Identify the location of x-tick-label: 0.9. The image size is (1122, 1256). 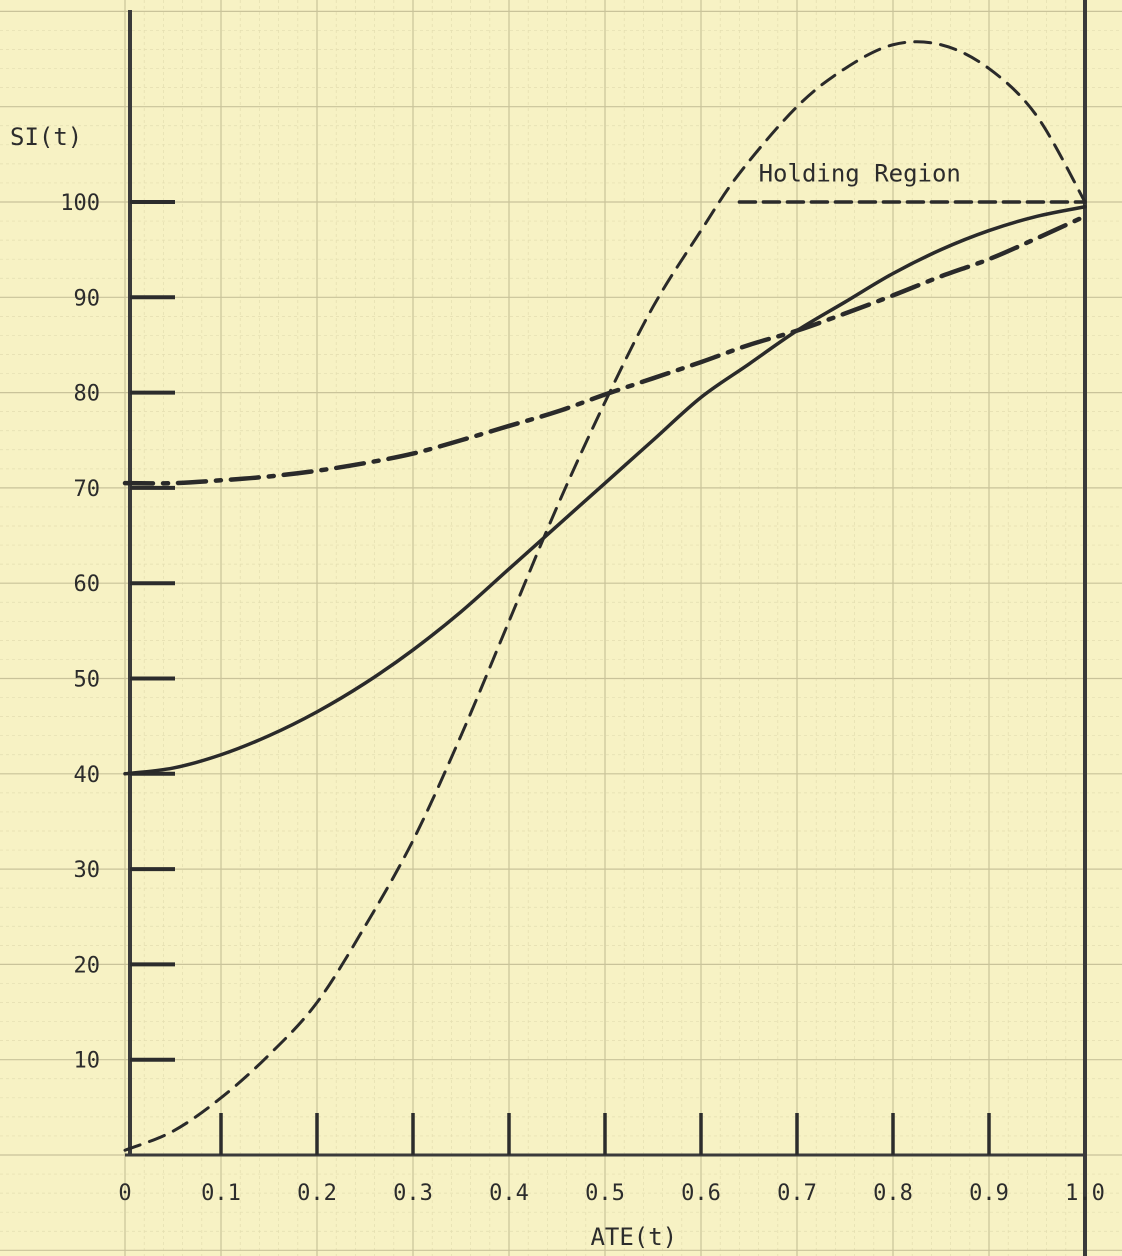
(989, 1193).